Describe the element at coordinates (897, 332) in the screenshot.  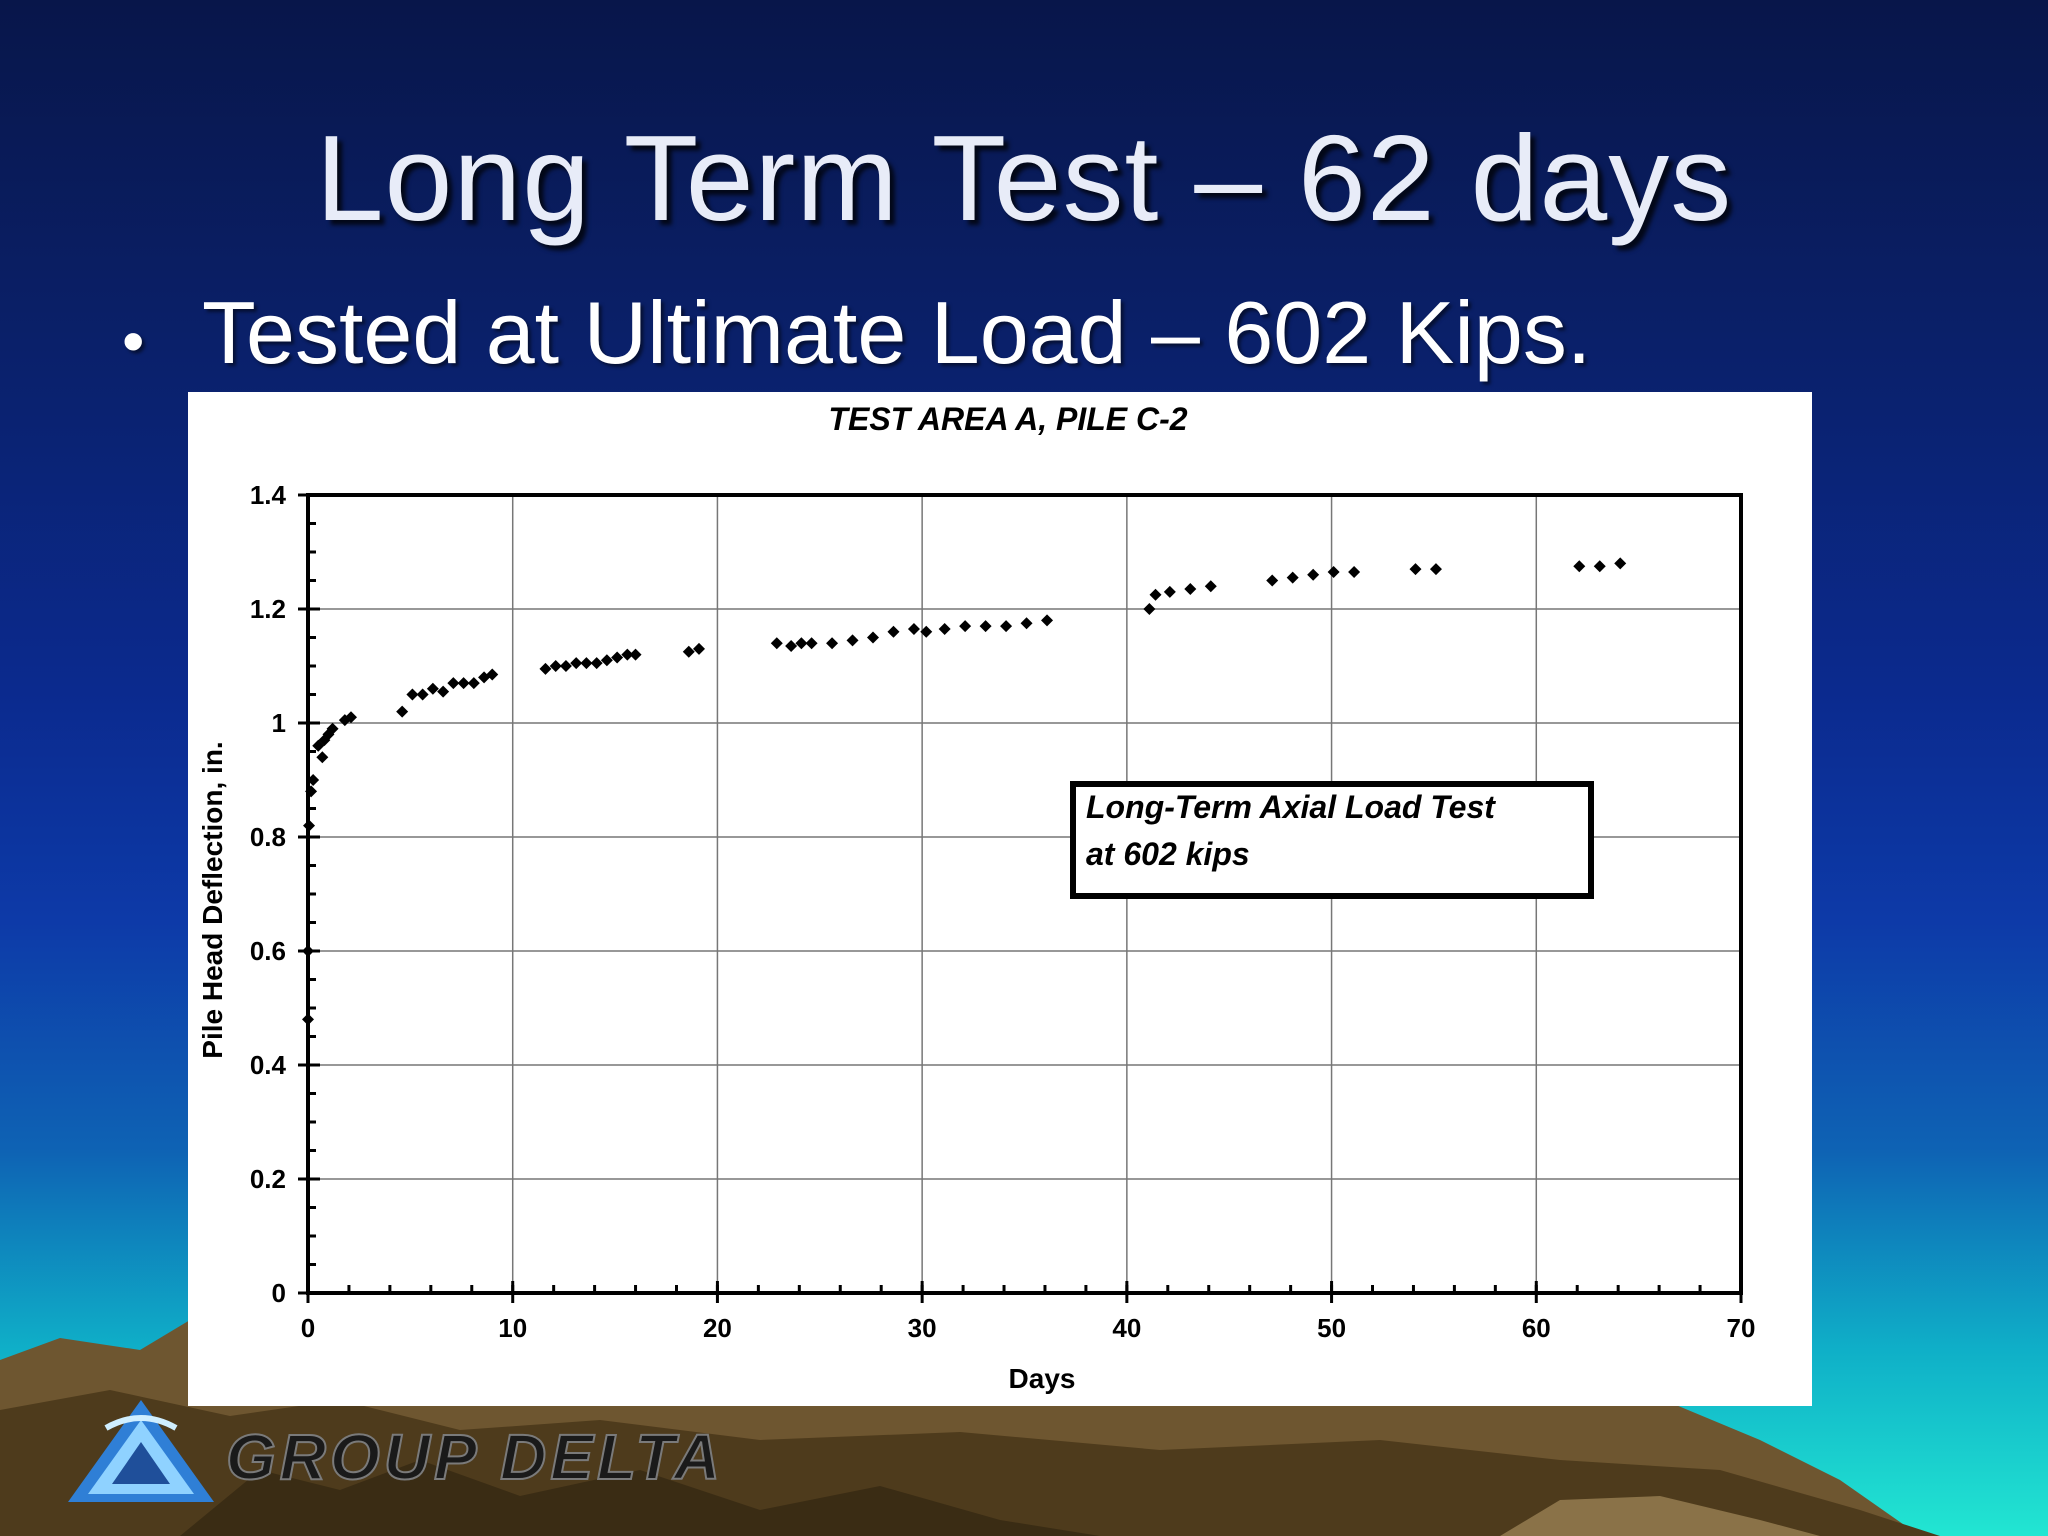
I see `bullet-text: Tested at Ultimate Load – 602 Kips.` at that location.